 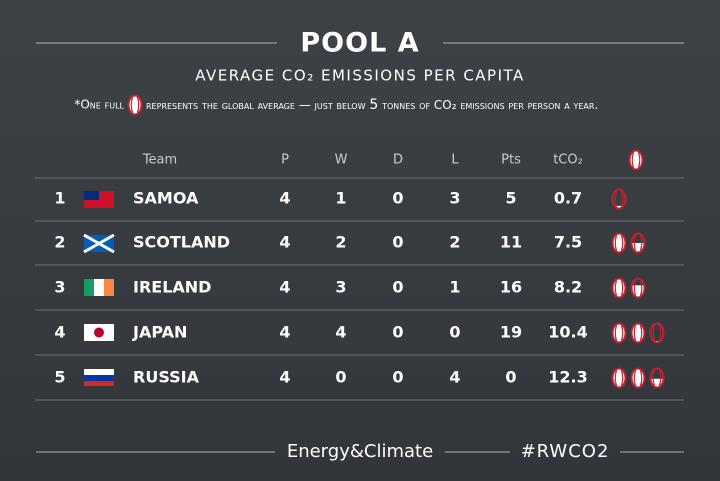 I want to click on team-name: RUSSIA, so click(x=166, y=377).